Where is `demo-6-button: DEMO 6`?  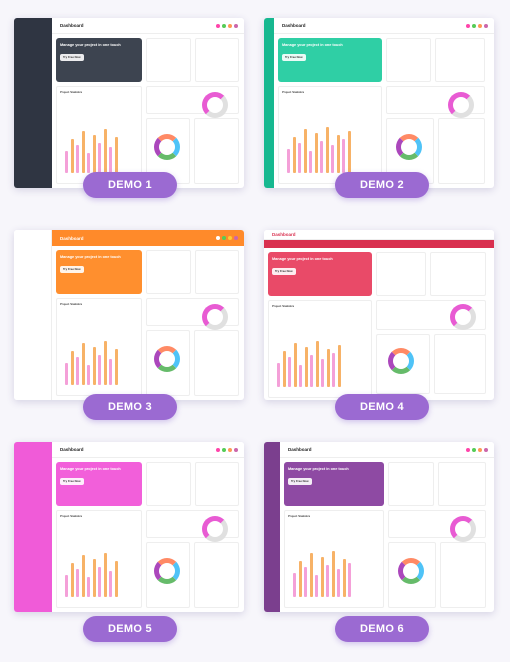 demo-6-button: DEMO 6 is located at coordinates (382, 629).